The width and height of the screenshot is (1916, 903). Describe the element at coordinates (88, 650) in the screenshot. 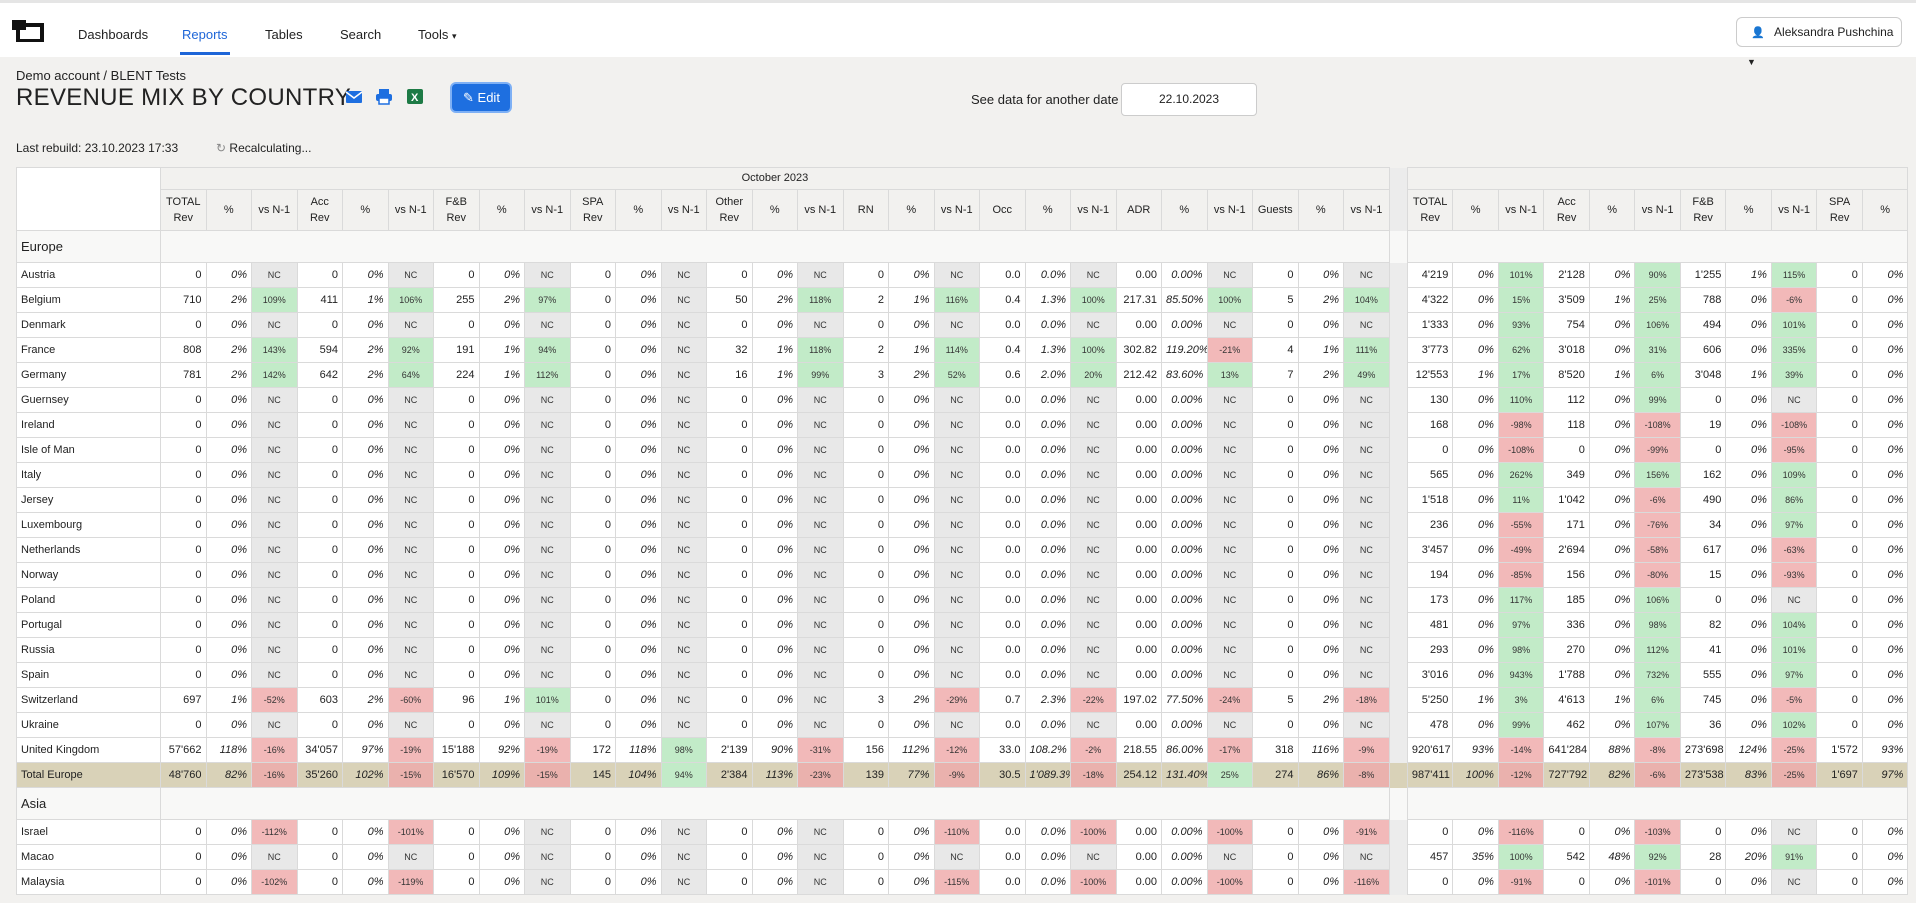

I see `country: Russia` at that location.